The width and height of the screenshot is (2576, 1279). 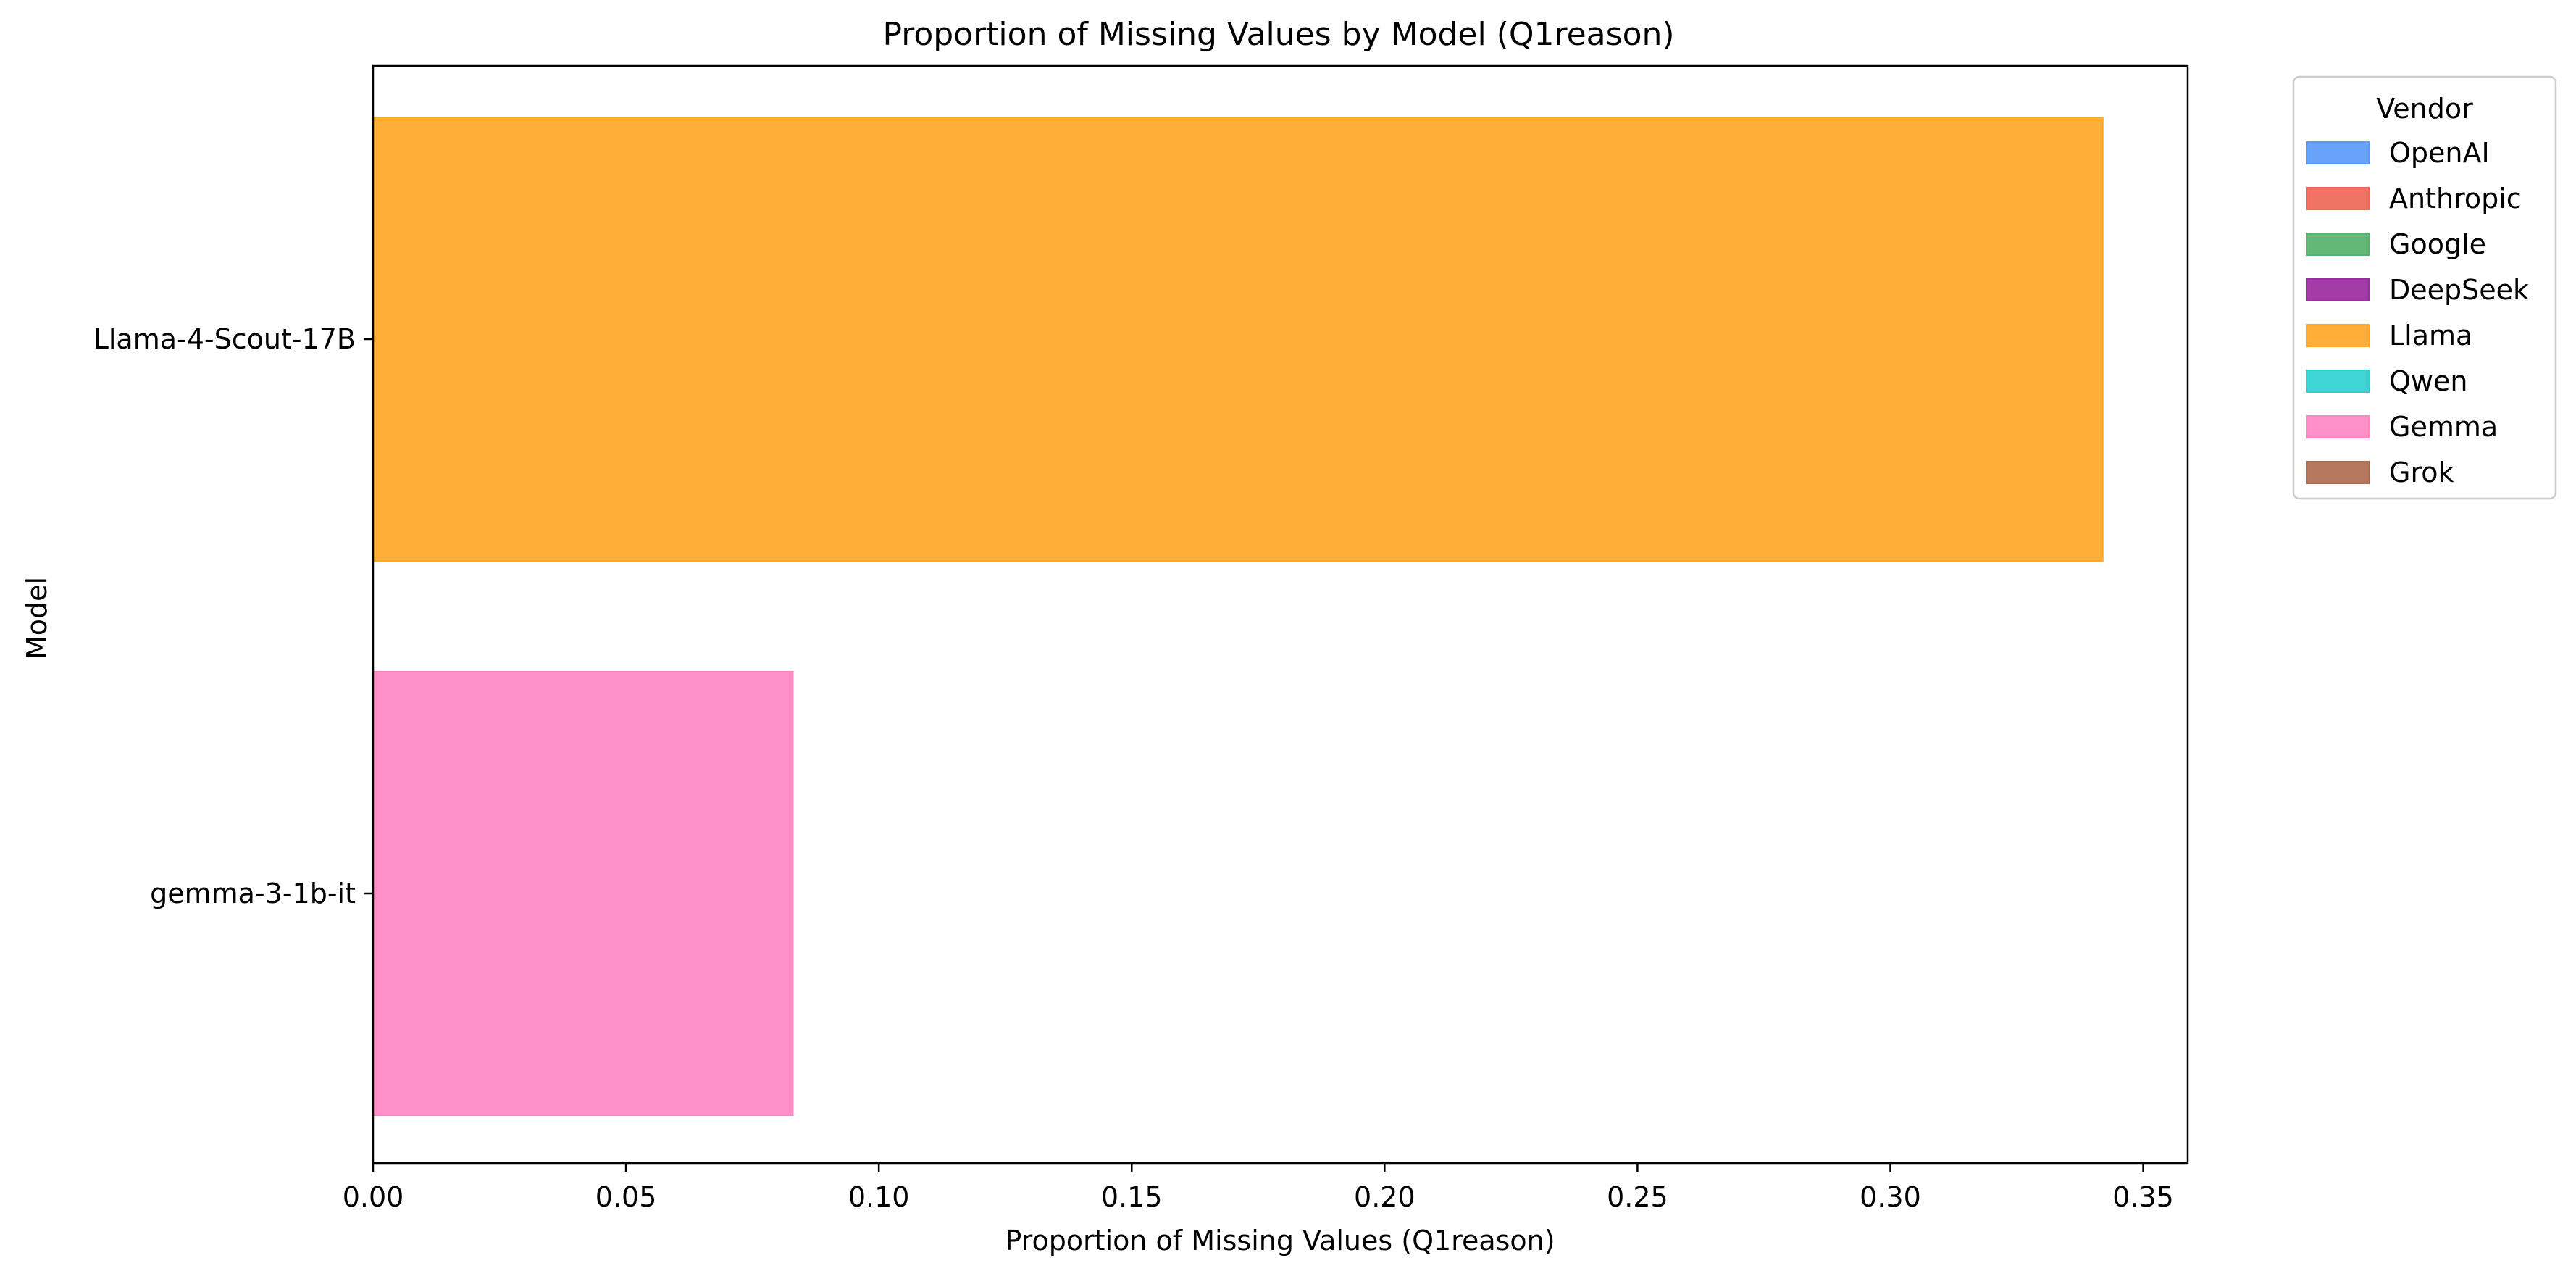 What do you see at coordinates (2455, 198) in the screenshot?
I see `legend-label: Anthropic` at bounding box center [2455, 198].